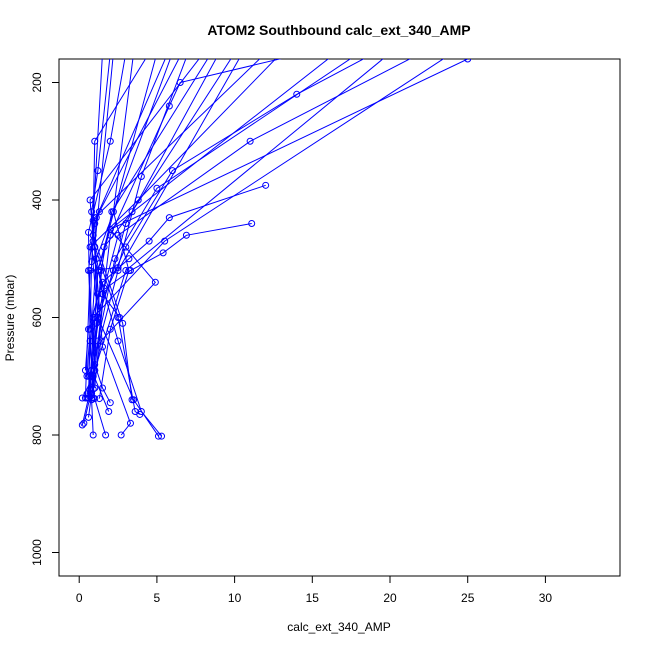  Describe the element at coordinates (313, 598) in the screenshot. I see `x-tick-label: 15` at that location.